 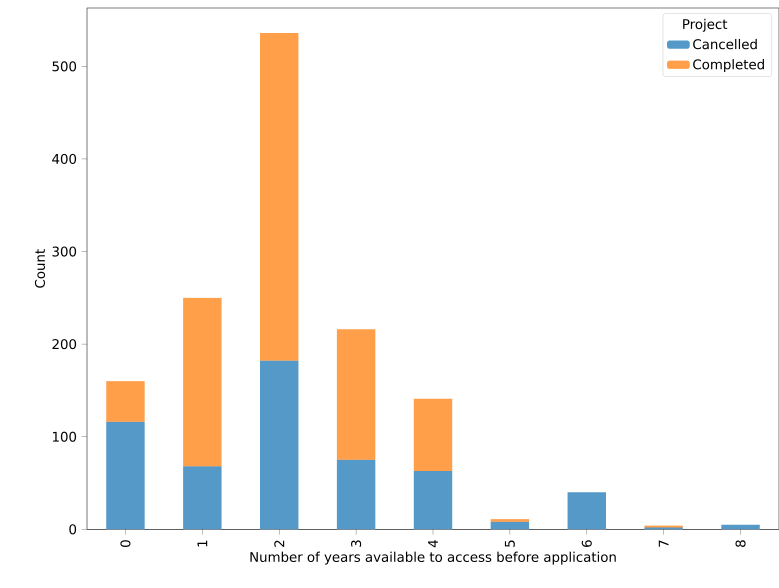 I want to click on x-tick-label: 5, so click(x=509, y=543).